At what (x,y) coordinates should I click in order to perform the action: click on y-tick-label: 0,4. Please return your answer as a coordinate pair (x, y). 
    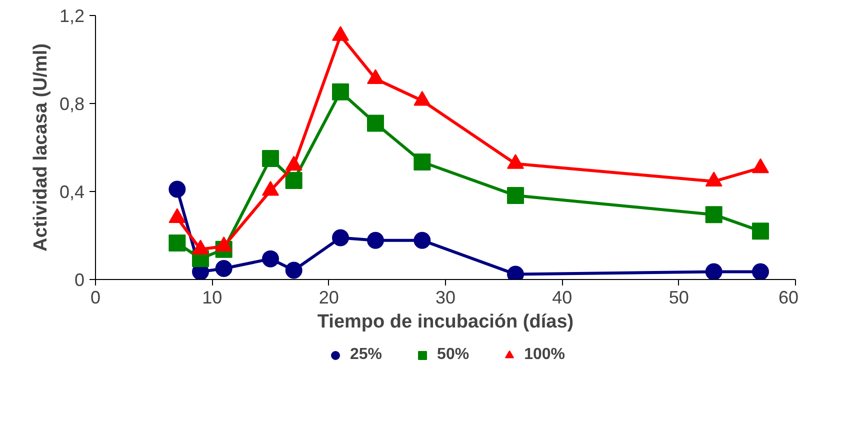
    Looking at the image, I should click on (72, 192).